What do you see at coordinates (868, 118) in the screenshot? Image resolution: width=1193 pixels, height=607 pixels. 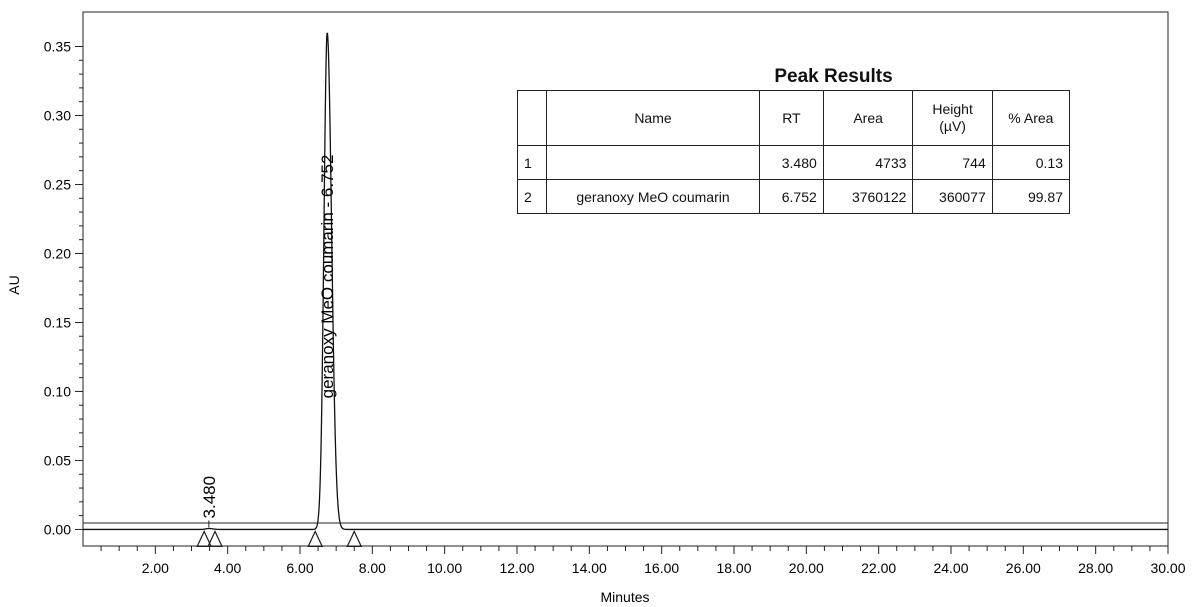 I see `header-area: Area` at bounding box center [868, 118].